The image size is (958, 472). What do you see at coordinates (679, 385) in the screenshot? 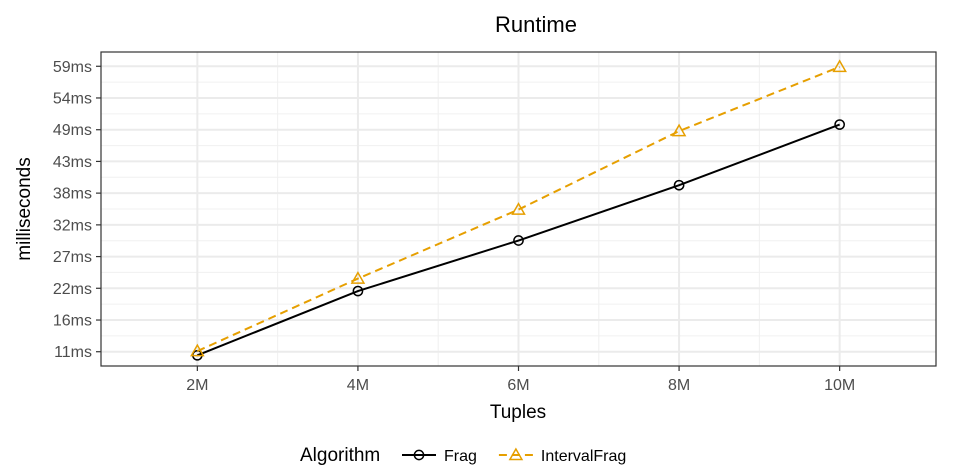
I see `x-tick-label: 8M` at bounding box center [679, 385].